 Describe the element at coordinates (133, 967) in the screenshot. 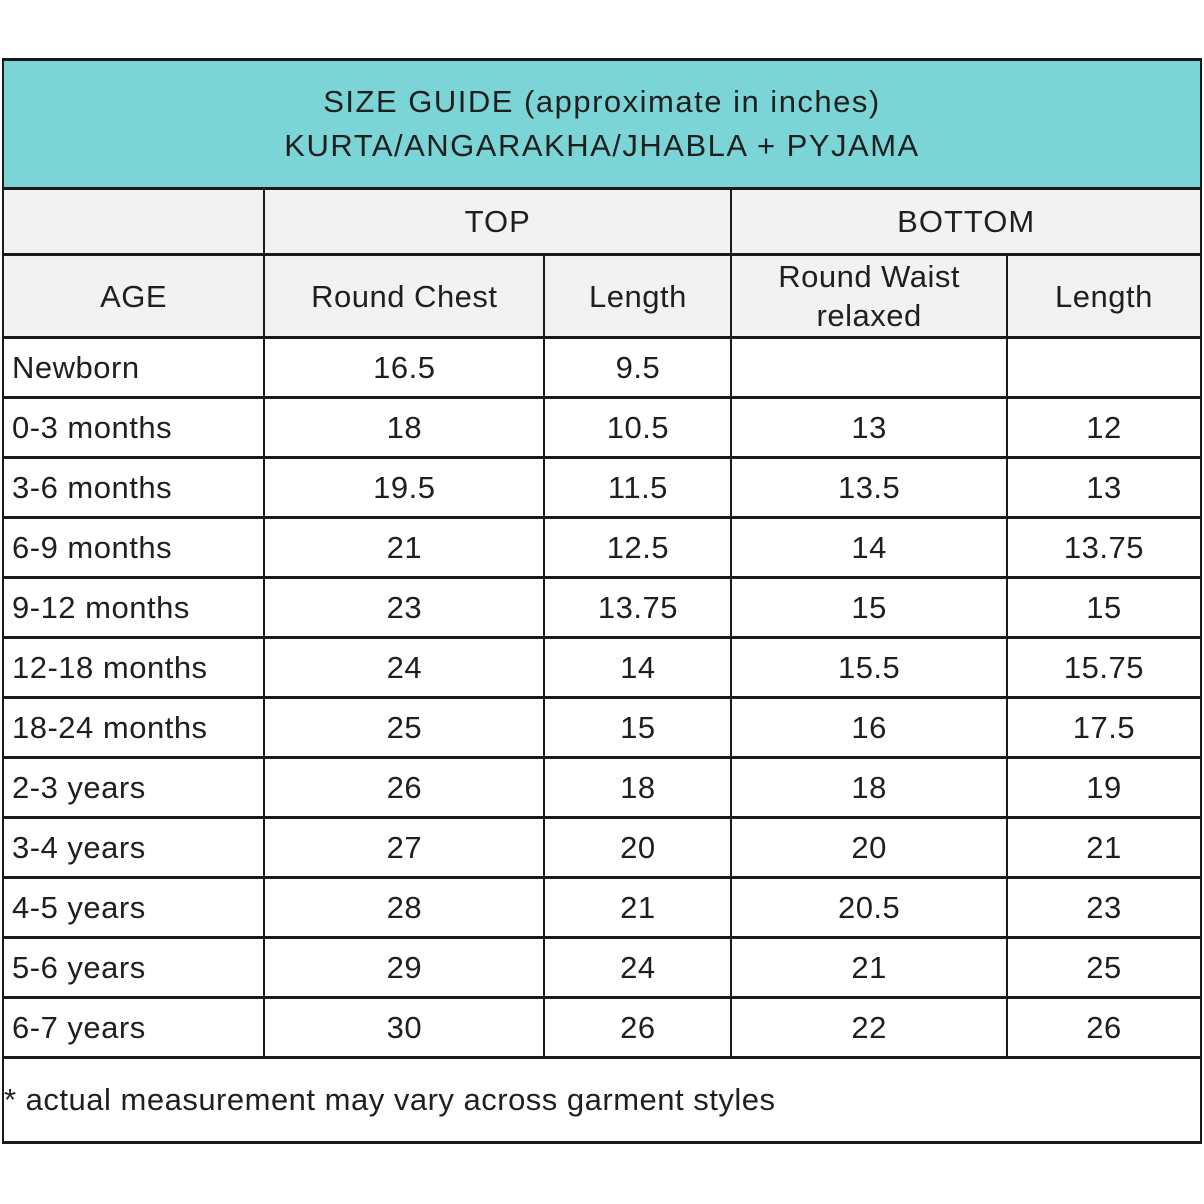

I see `age-cell: 5-6 years` at that location.